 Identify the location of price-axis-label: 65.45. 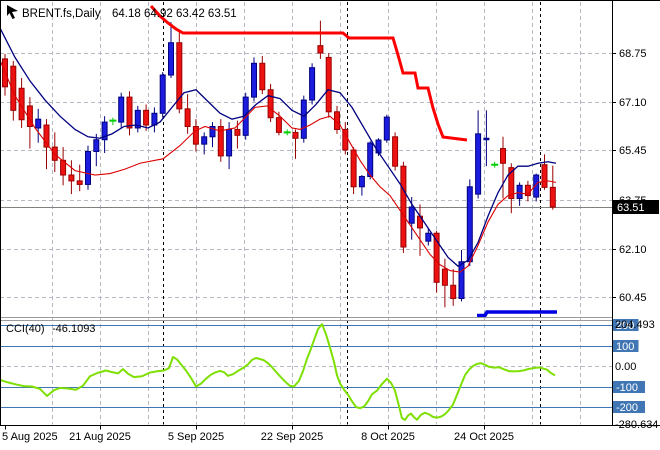
(633, 151).